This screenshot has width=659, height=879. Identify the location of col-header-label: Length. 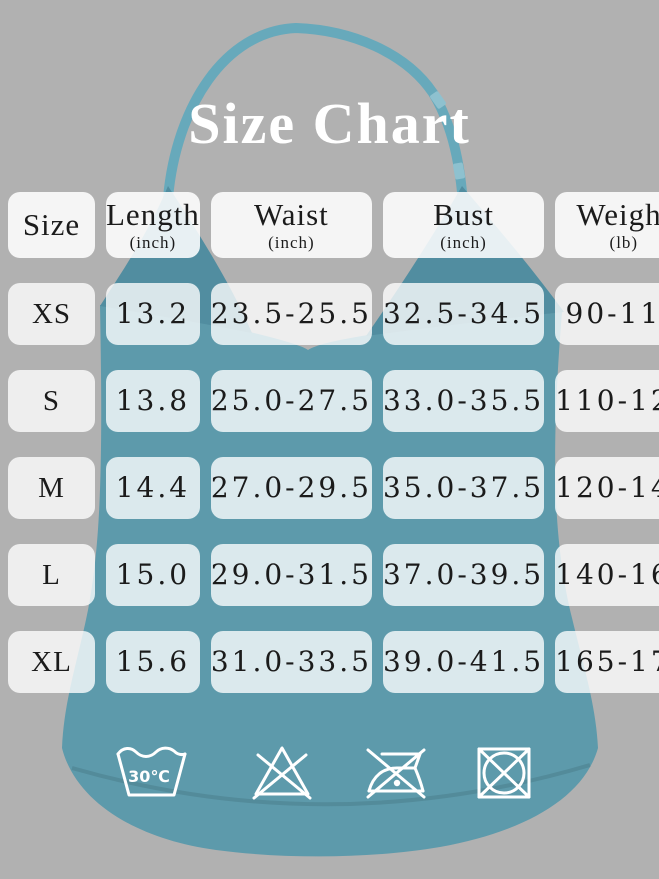
(153, 214).